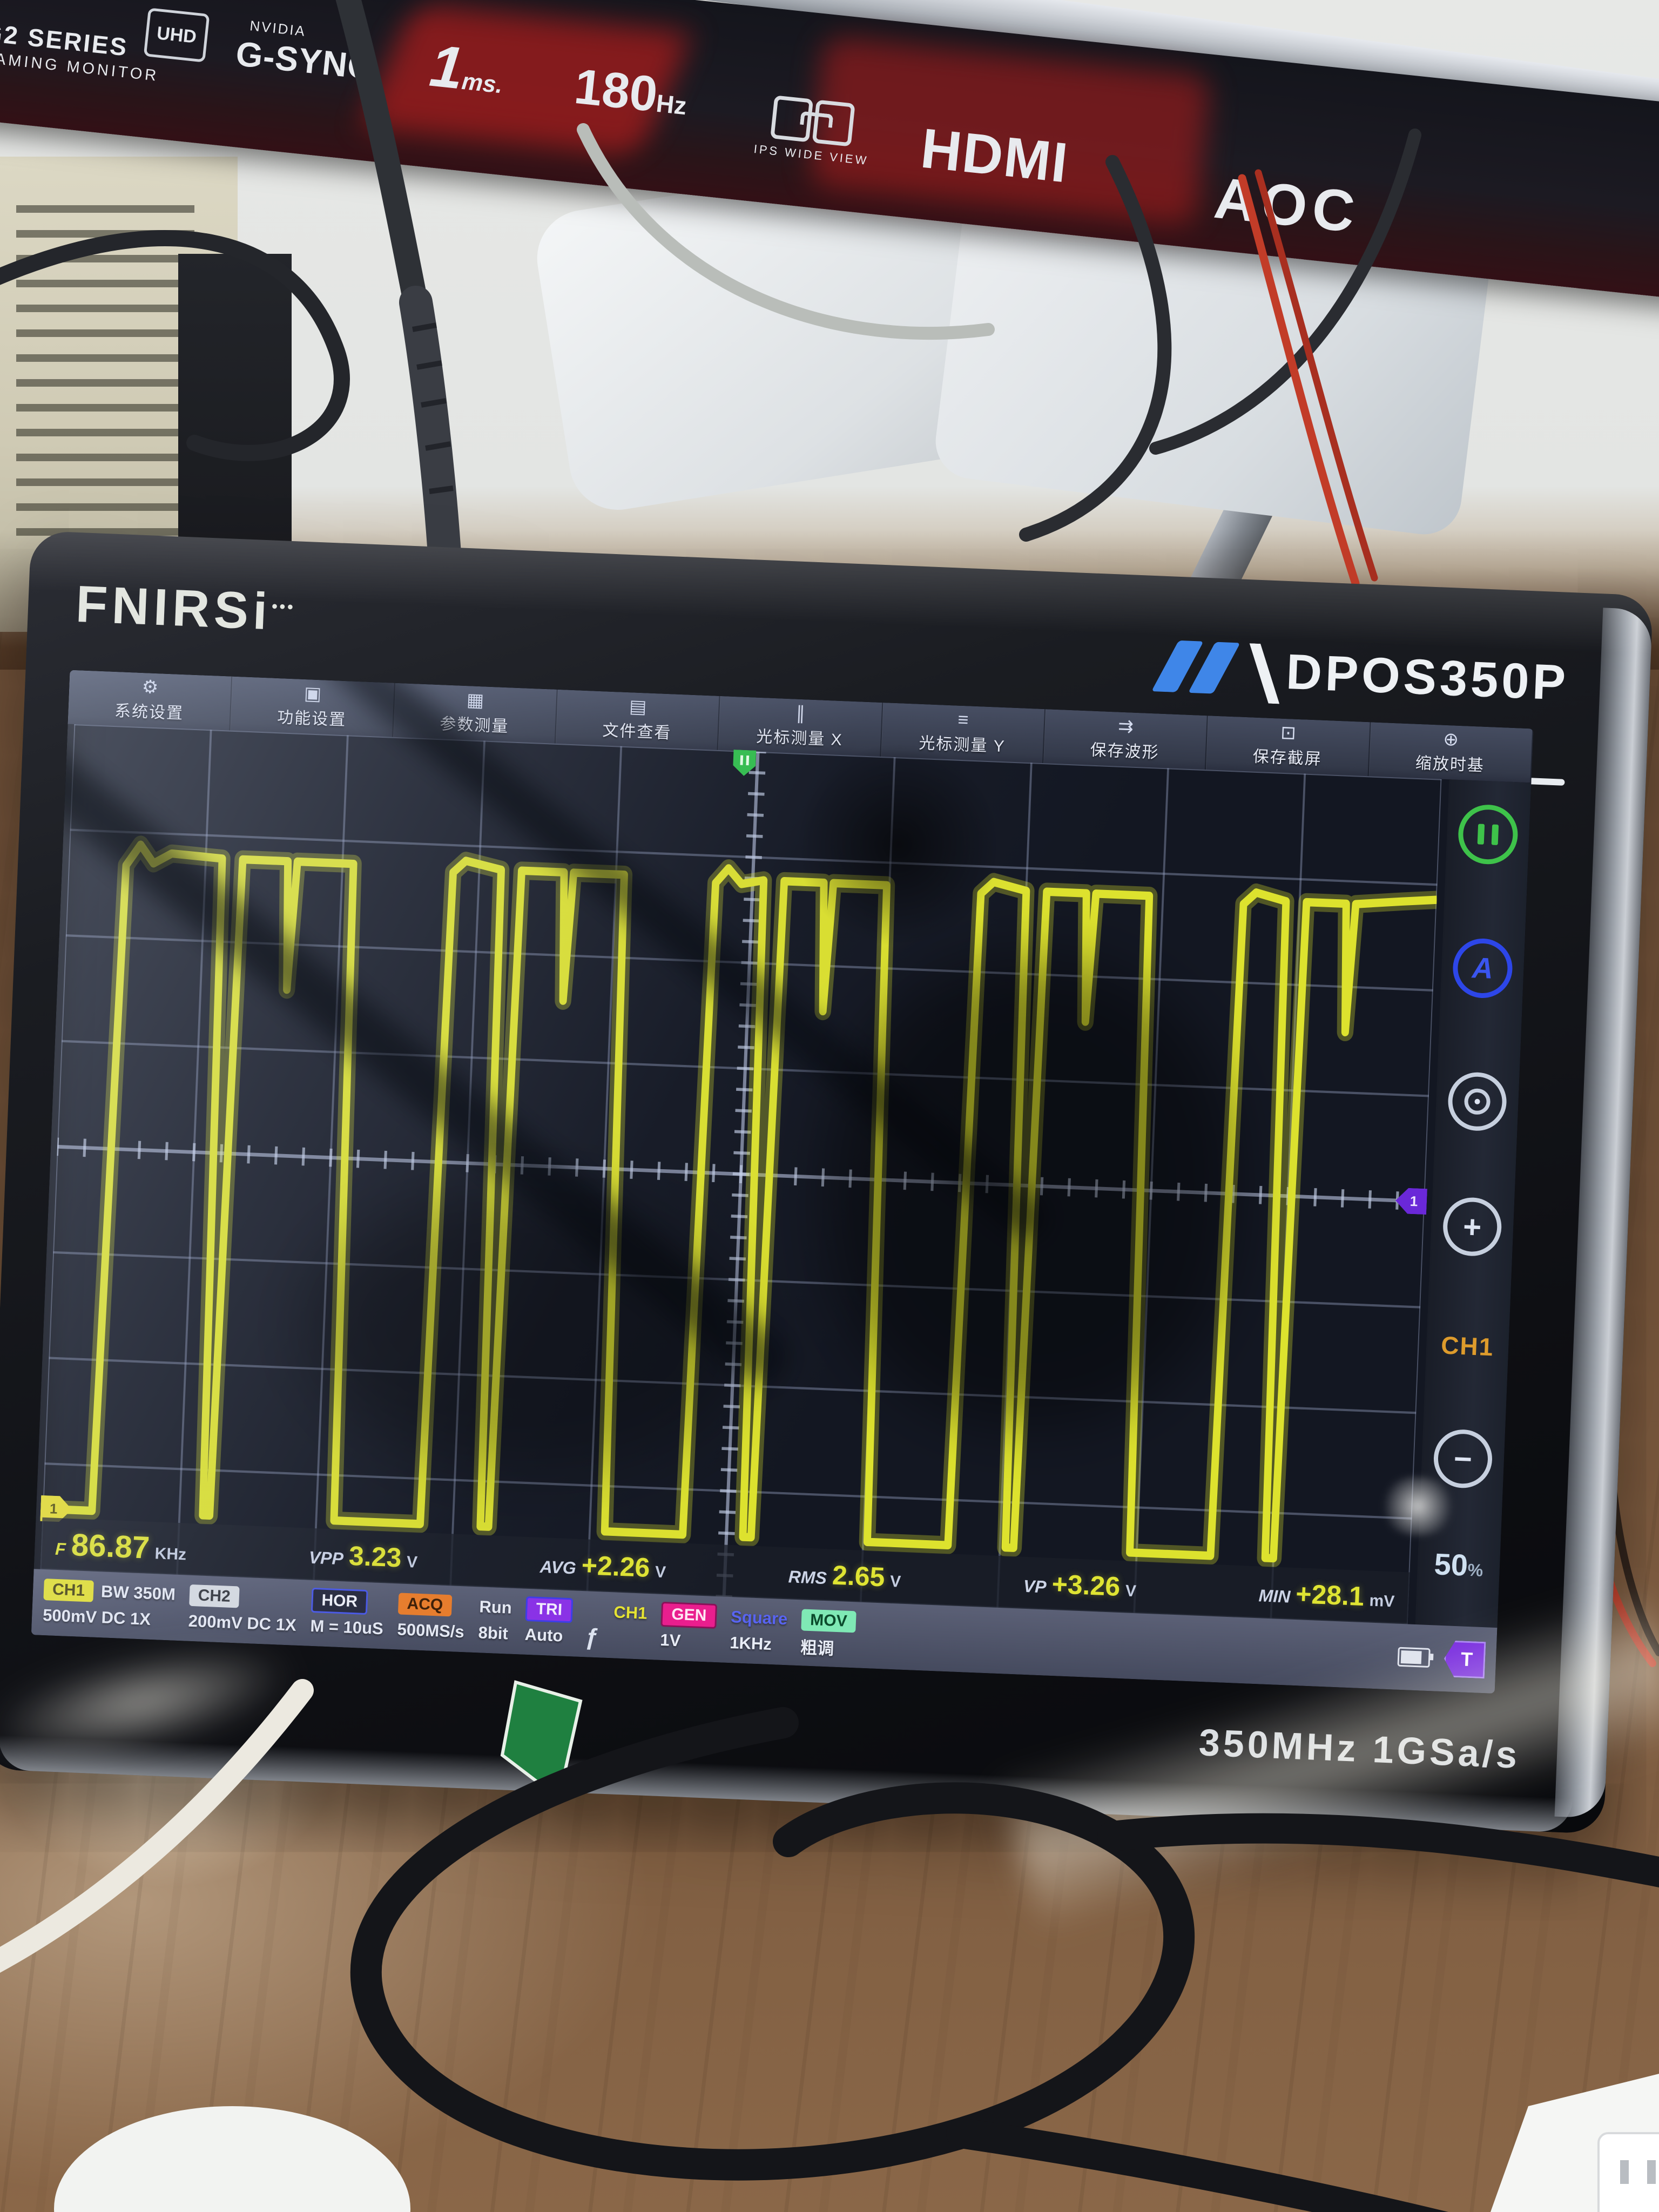 Image resolution: width=1659 pixels, height=2212 pixels. I want to click on white-charger, so click(1628, 2172).